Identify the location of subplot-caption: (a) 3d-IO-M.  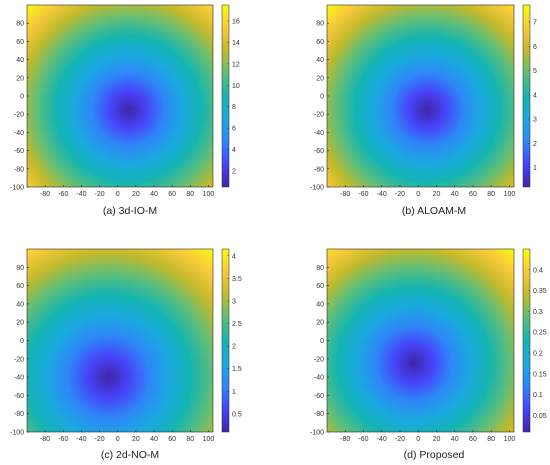
(130, 211).